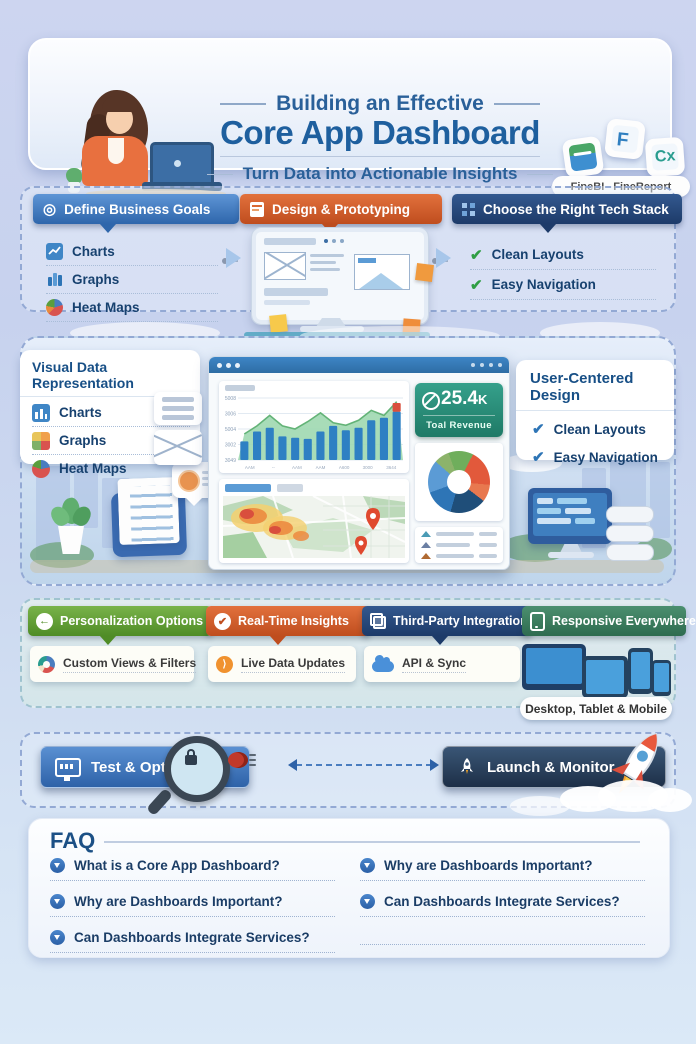 Image resolution: width=696 pixels, height=1044 pixels. Describe the element at coordinates (192, 937) in the screenshot. I see `faq-question-label: Can Dashboards Integrate Services?` at that location.